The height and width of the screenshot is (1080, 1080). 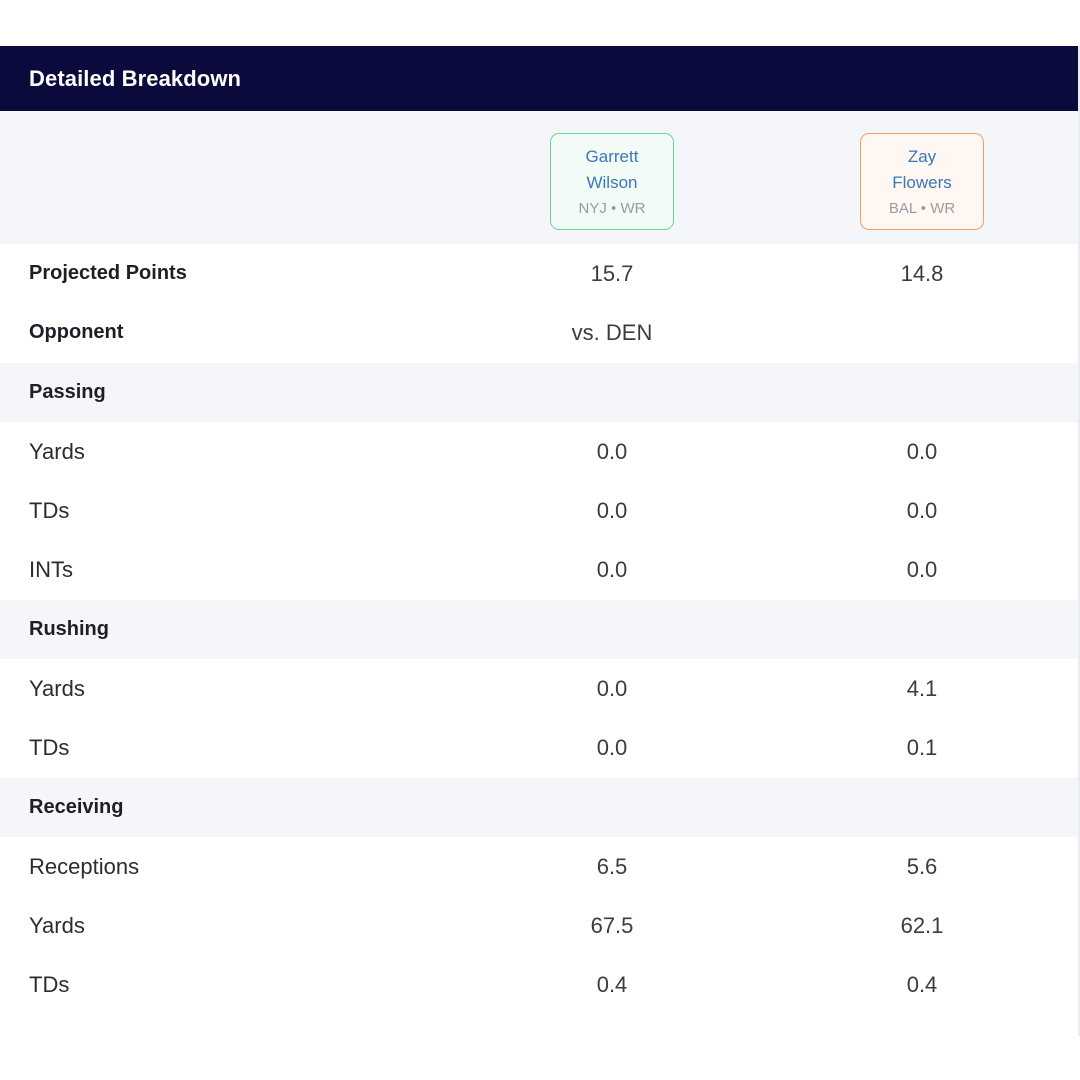 I want to click on player2-value: 0.4, so click(x=922, y=985).